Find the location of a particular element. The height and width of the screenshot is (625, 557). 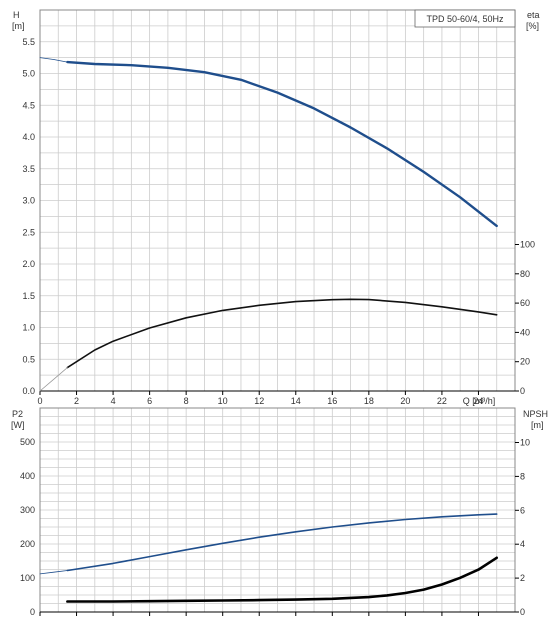

y-left-tick-label: 2.5 is located at coordinates (28, 232).